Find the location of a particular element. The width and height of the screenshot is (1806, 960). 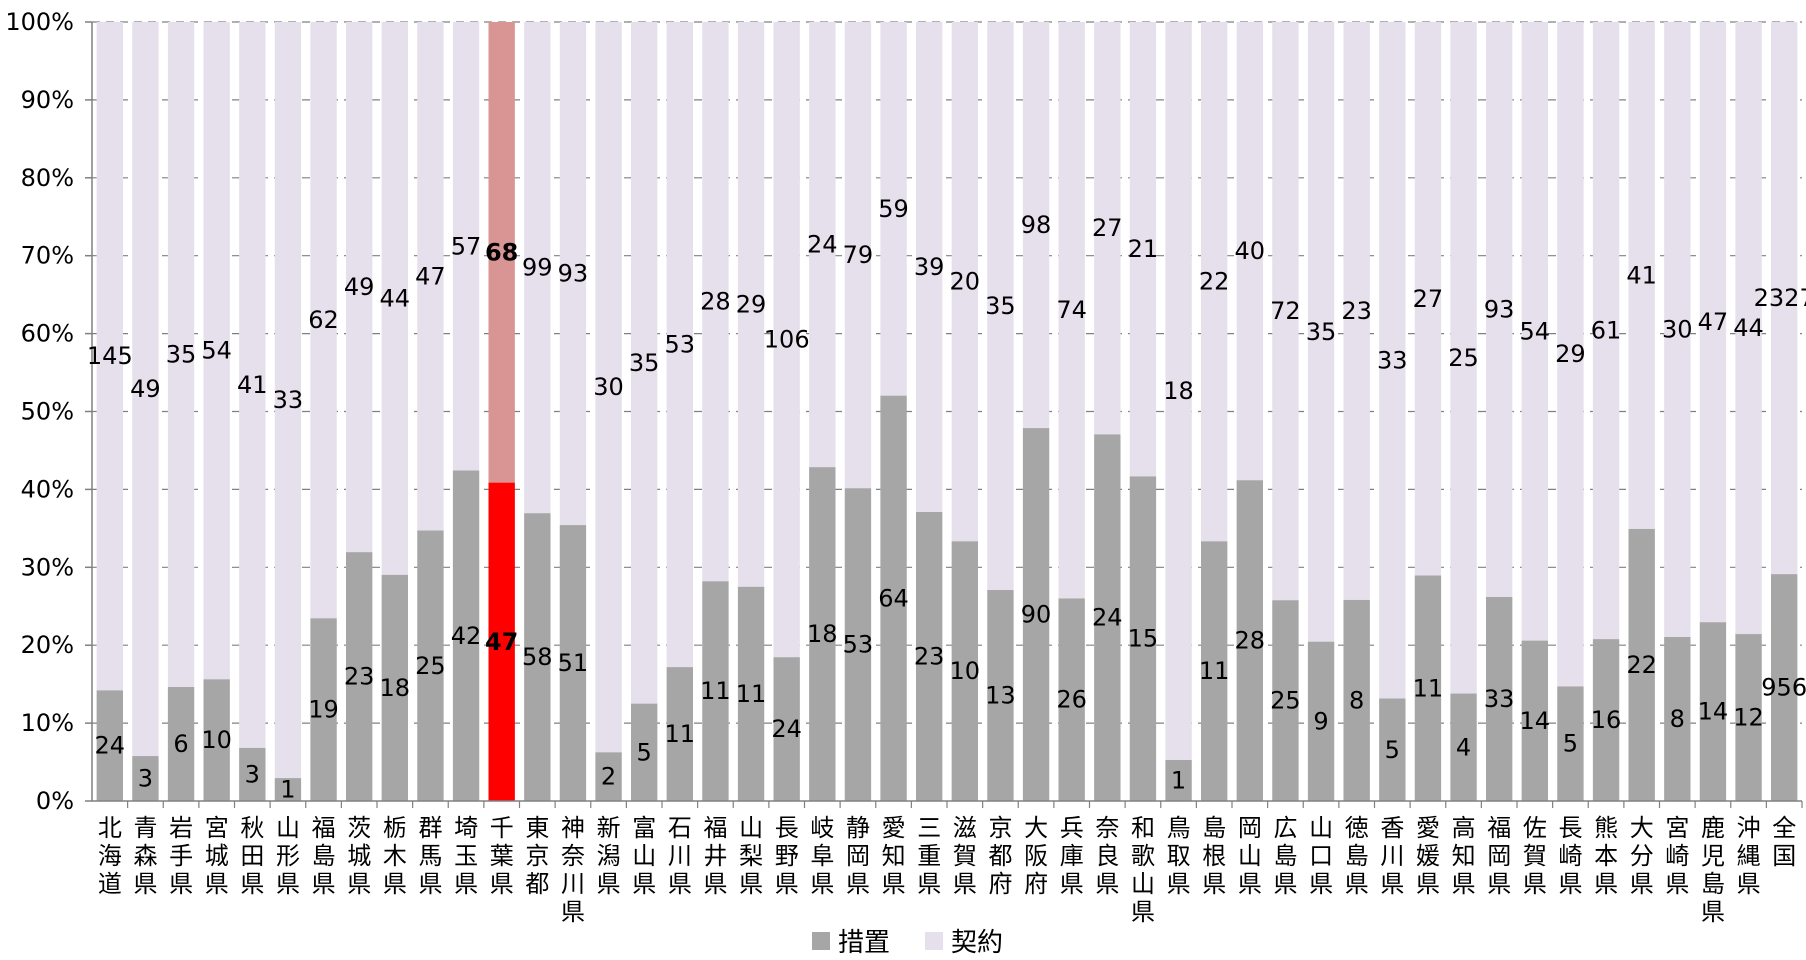

data-label-keiyaku: 47 is located at coordinates (430, 276).